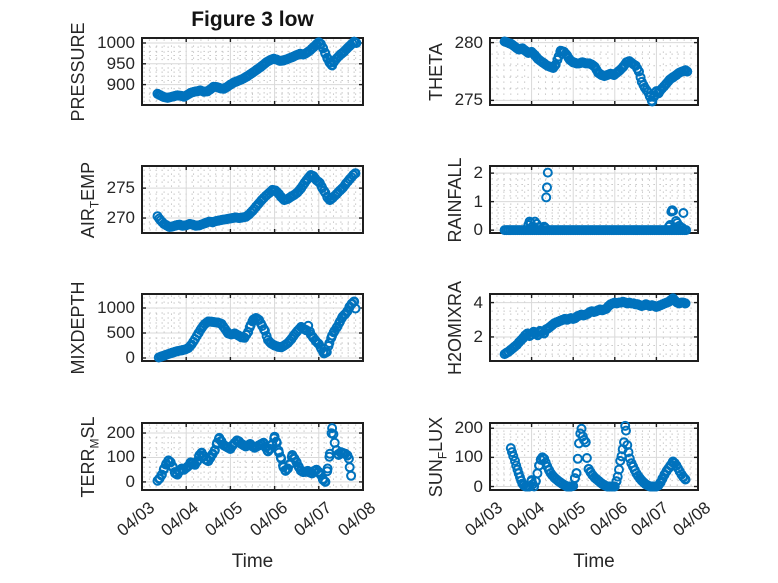 This screenshot has height=583, width=778. I want to click on figure-title: Figure 3 low, so click(252, 19).